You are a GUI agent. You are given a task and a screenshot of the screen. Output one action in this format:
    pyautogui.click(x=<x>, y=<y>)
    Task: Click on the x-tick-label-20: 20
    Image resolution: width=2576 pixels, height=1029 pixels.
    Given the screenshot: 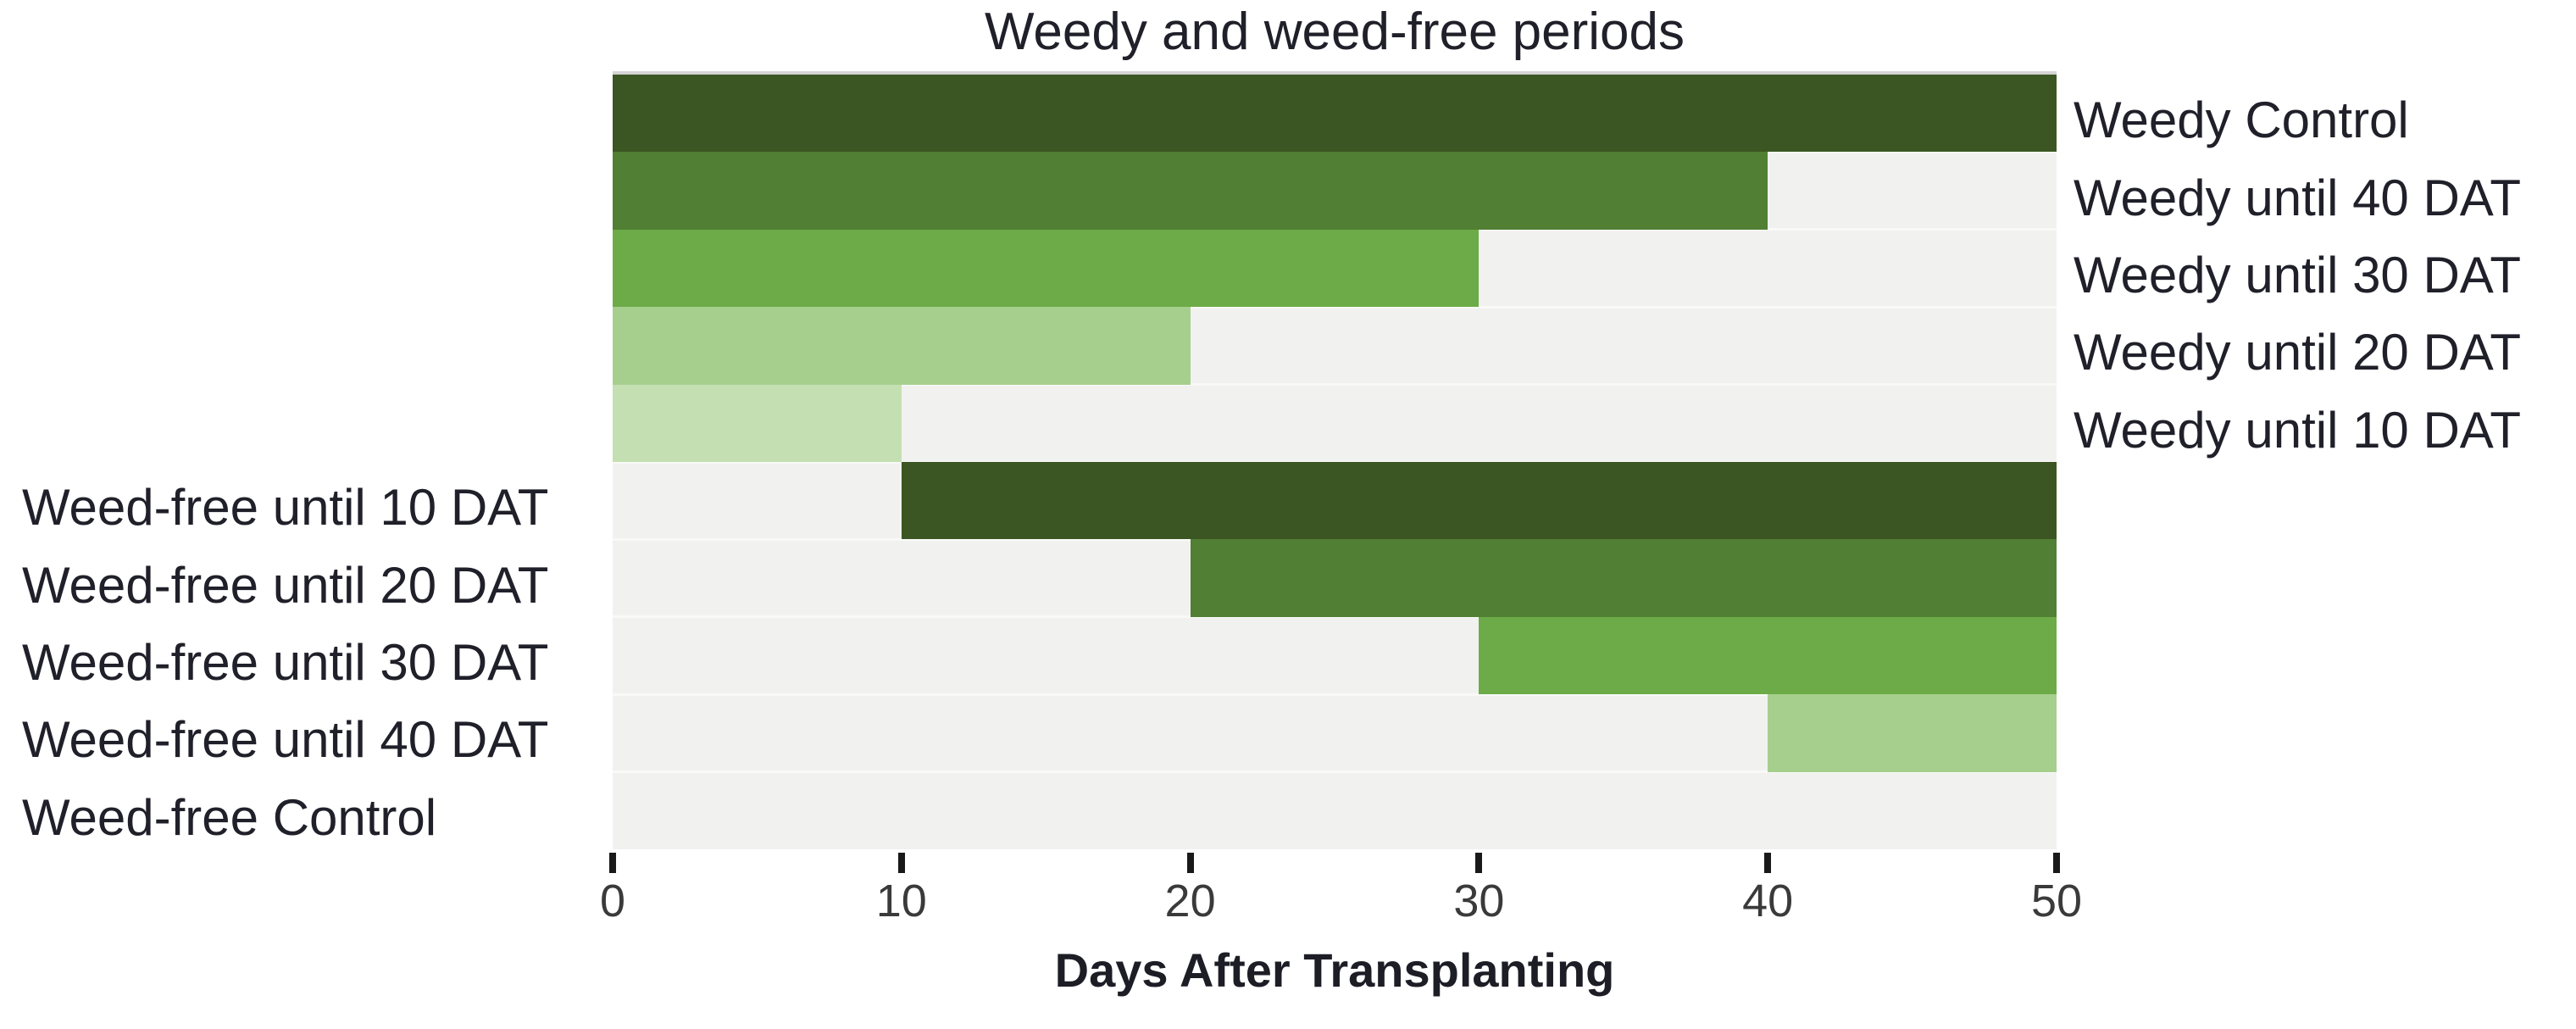 What is the action you would take?
    pyautogui.click(x=1190, y=901)
    